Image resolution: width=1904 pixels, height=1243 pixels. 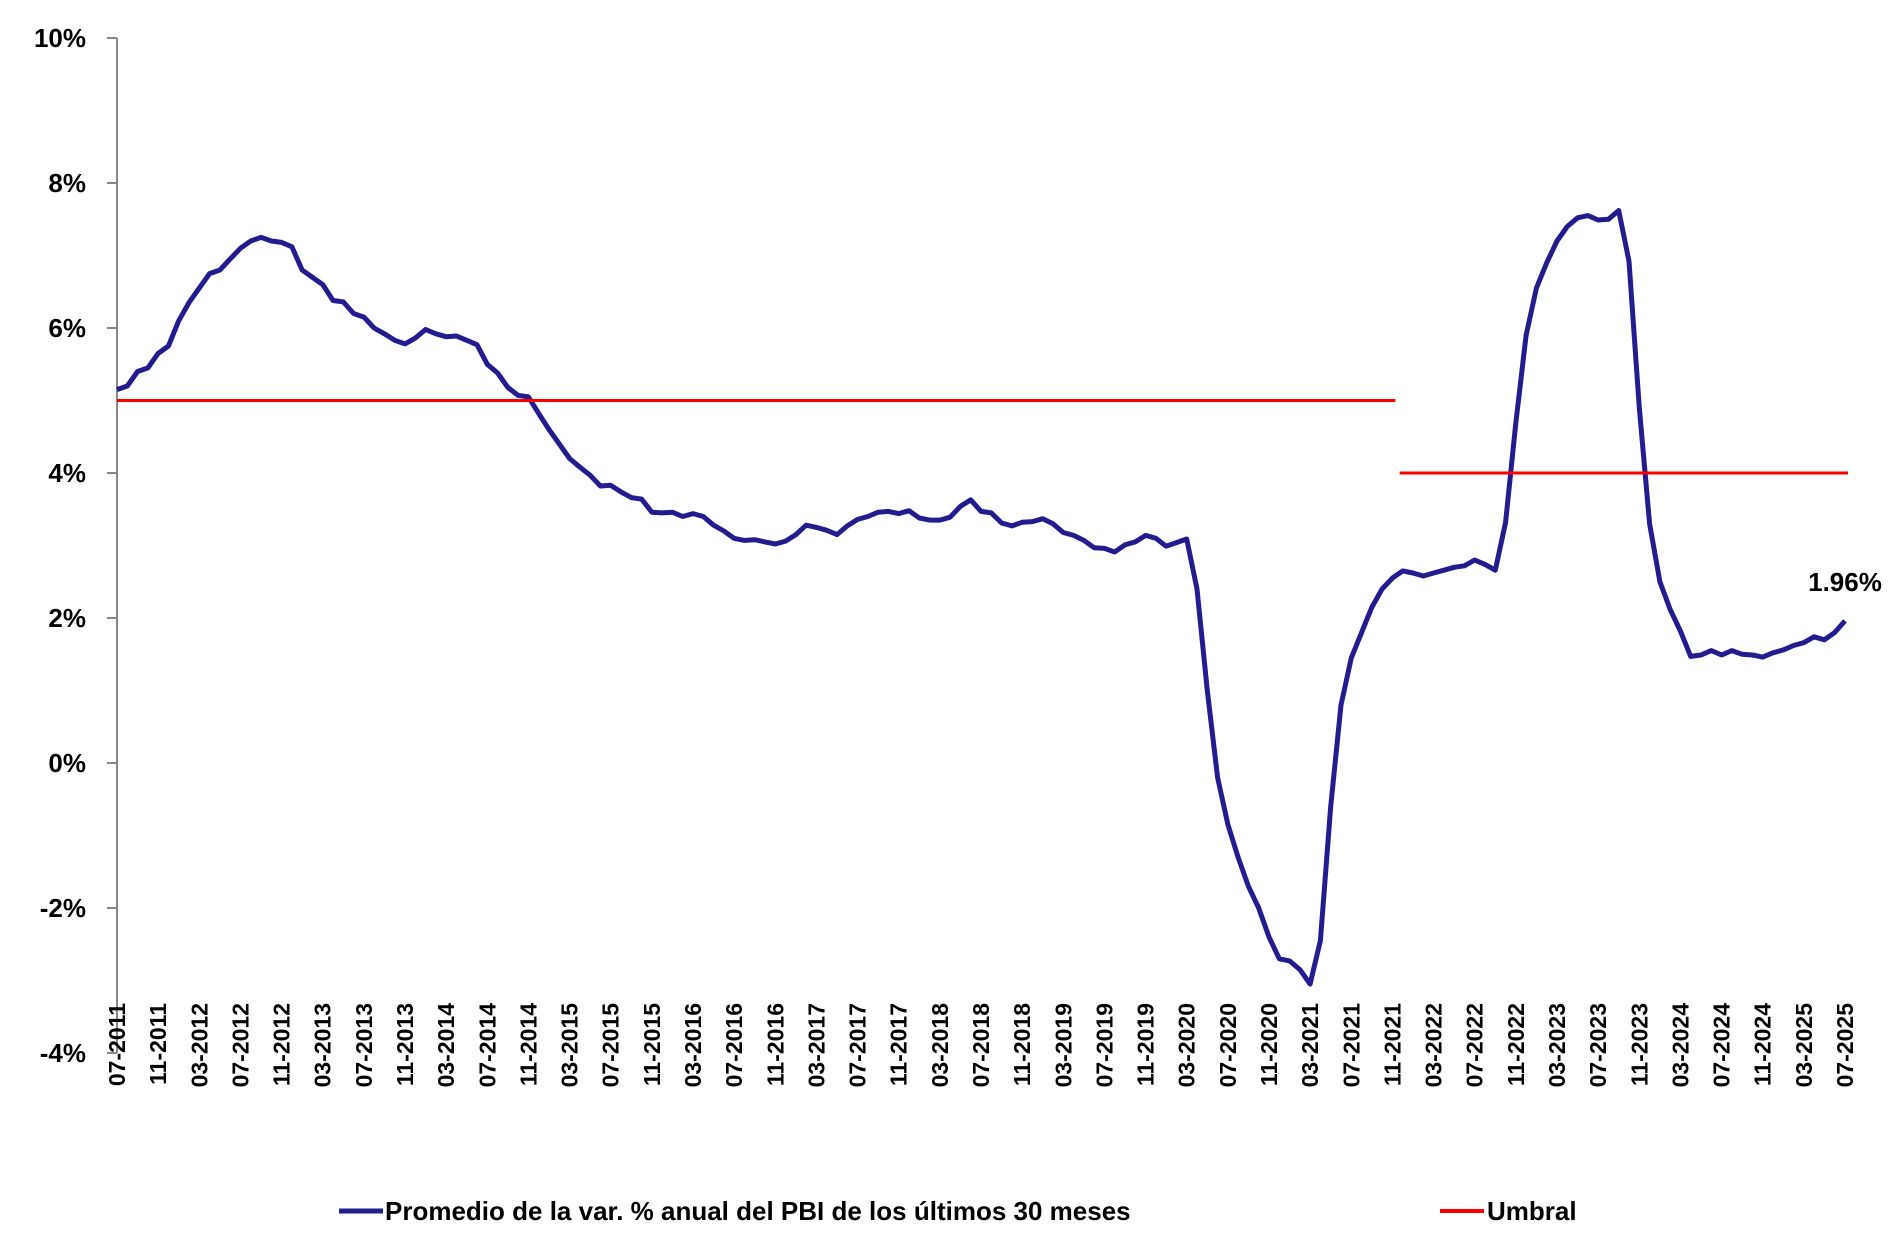 What do you see at coordinates (1680, 1045) in the screenshot?
I see `x-tick-label: 03-2024` at bounding box center [1680, 1045].